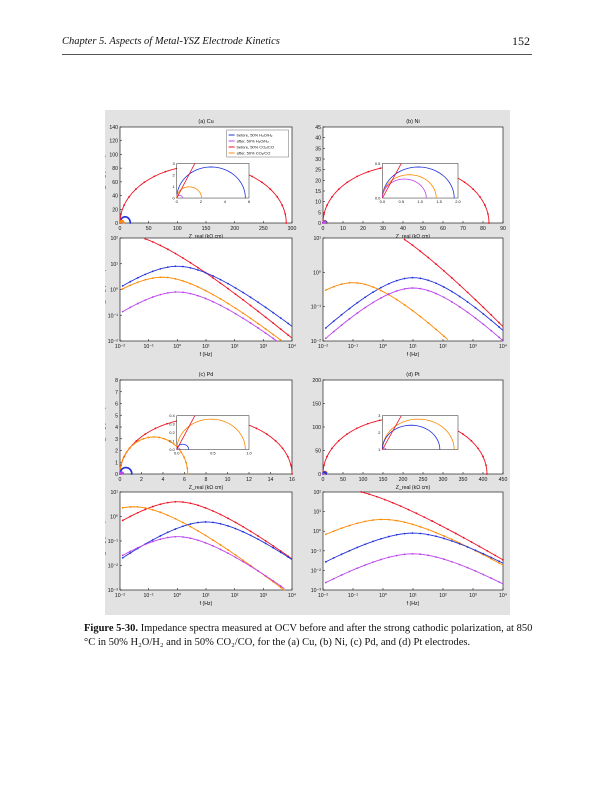 The image size is (612, 792). What do you see at coordinates (503, 229) in the screenshot?
I see `x-tick-label: 90` at bounding box center [503, 229].